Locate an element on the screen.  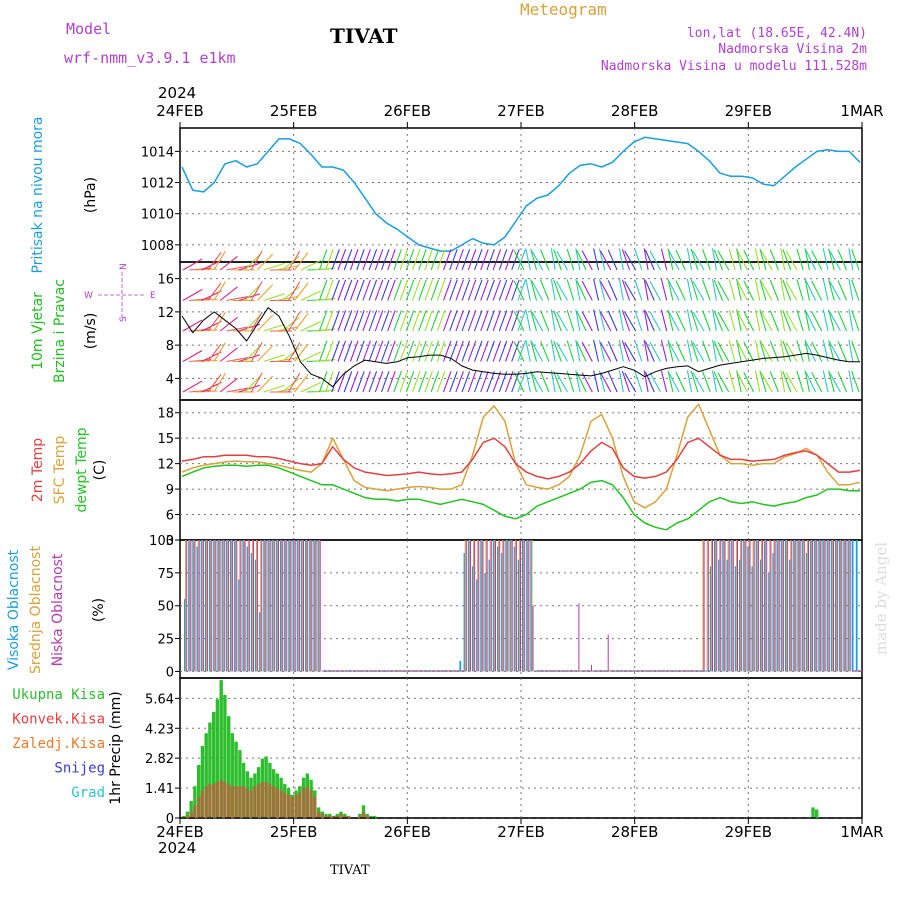
x-tick-label-bottom: 25FEB is located at coordinates (293, 832).